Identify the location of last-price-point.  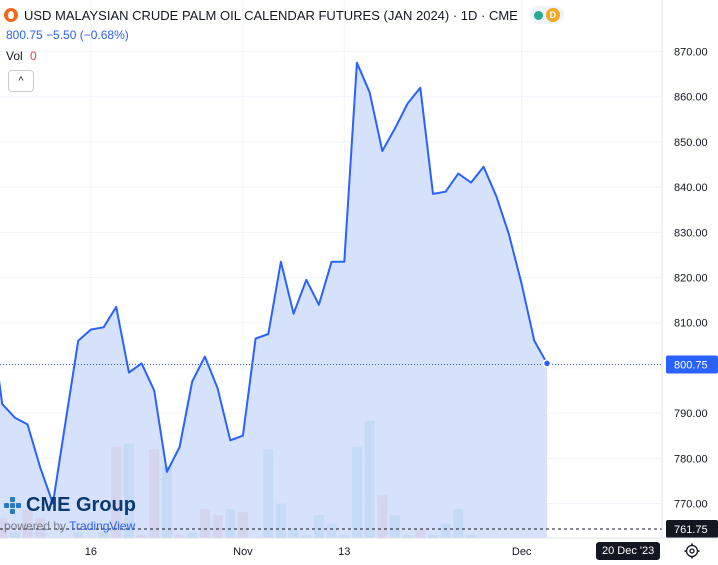
(547, 363).